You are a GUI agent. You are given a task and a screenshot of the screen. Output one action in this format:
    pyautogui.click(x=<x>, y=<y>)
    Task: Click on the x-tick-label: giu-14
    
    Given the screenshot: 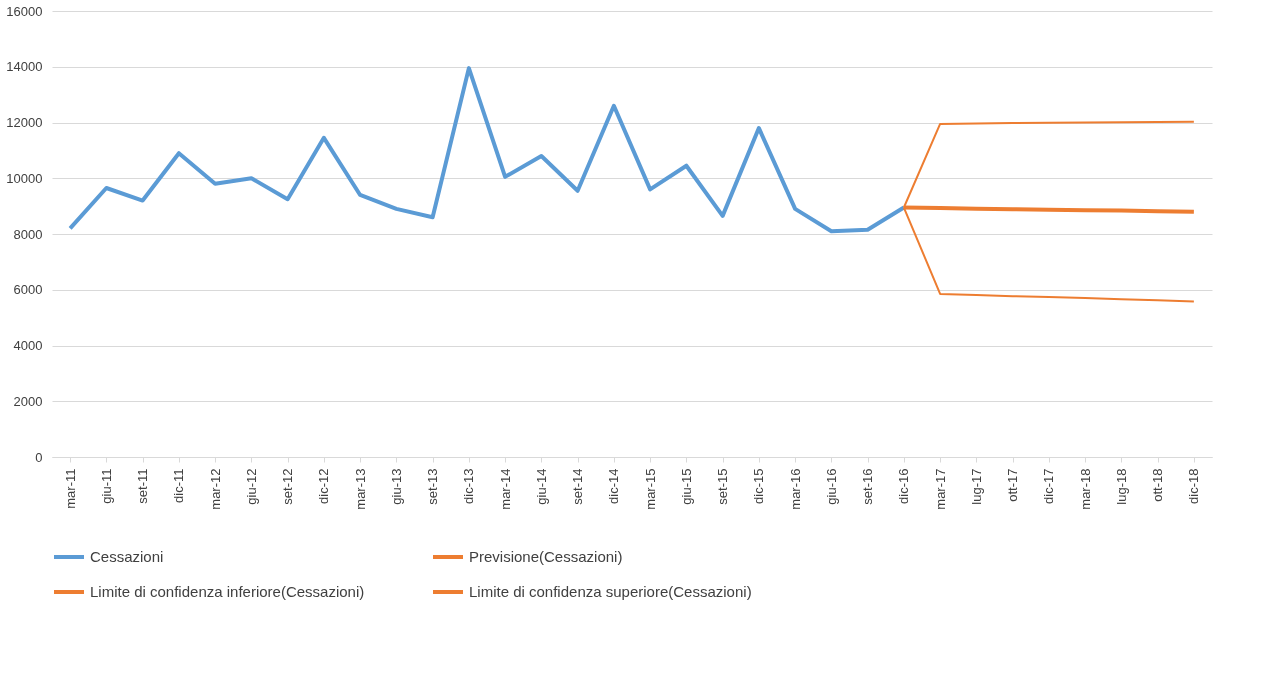 What is the action you would take?
    pyautogui.click(x=541, y=486)
    